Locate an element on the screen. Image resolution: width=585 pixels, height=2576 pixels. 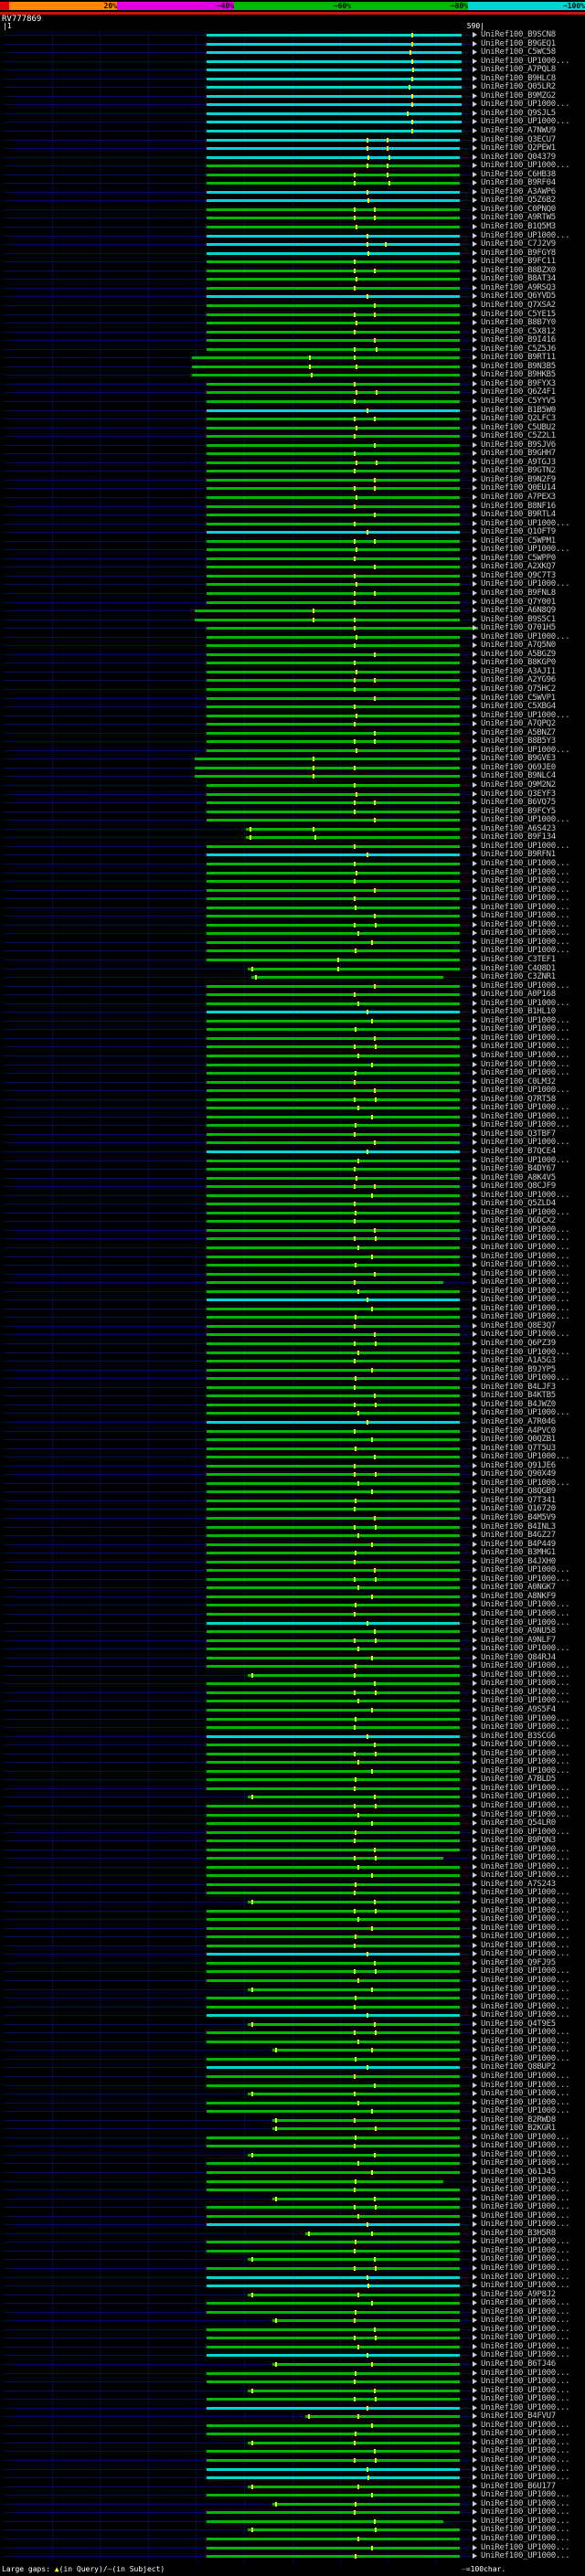
hit-row: UniRef100_Q8E3Q7 is located at coordinates (293, 1326).